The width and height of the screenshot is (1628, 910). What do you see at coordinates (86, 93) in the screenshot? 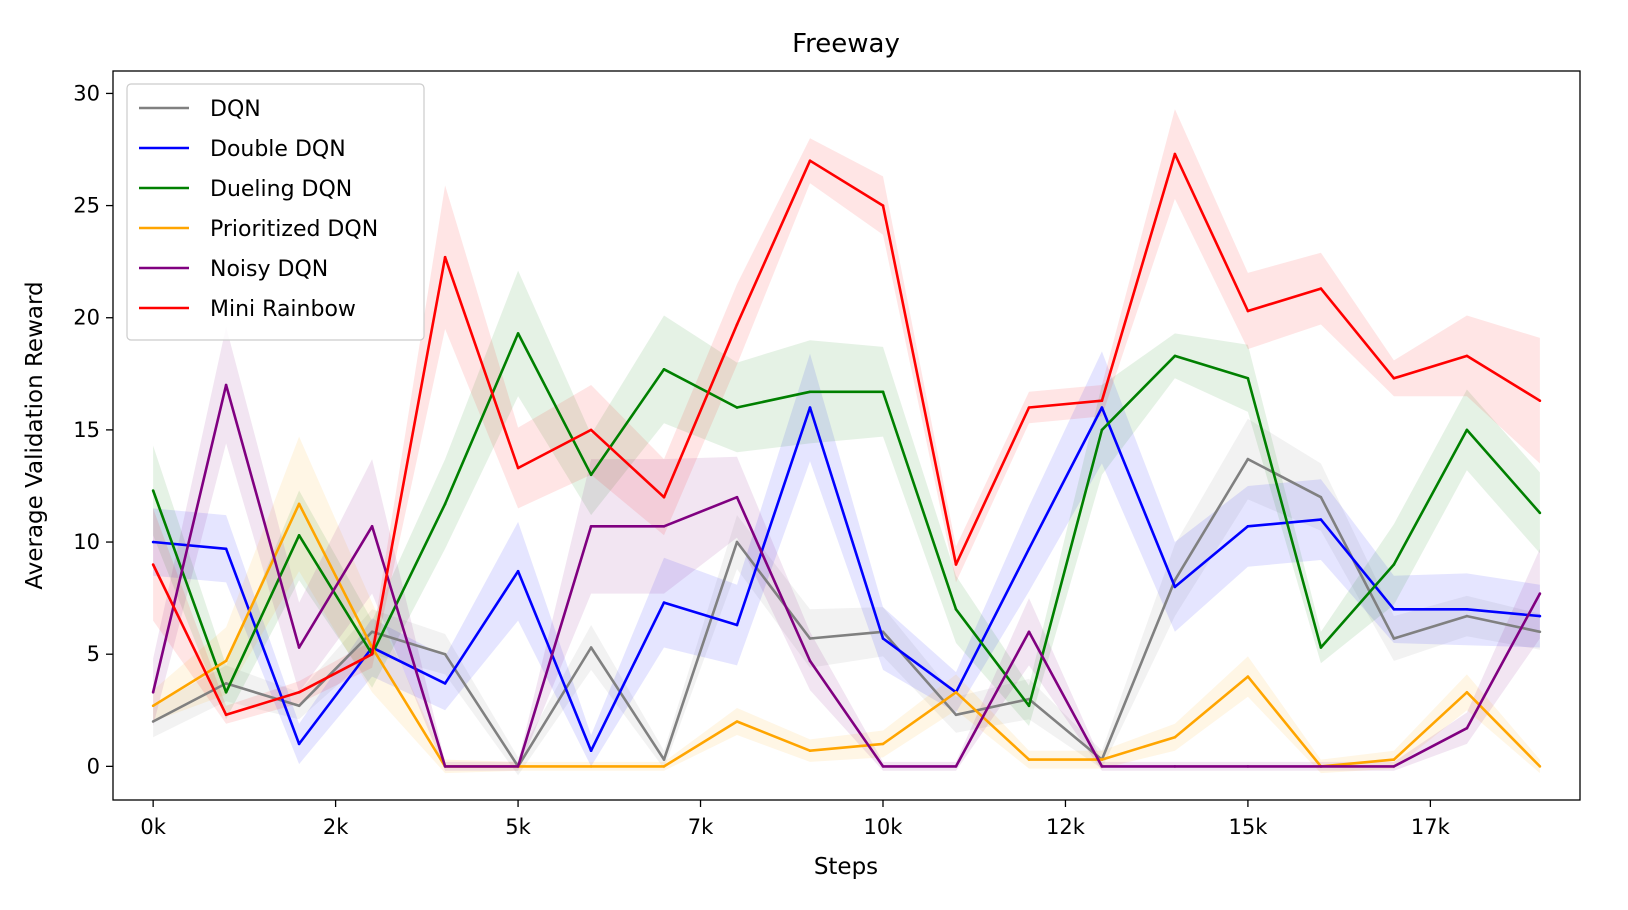
I see `y-tick-label: 30` at bounding box center [86, 93].